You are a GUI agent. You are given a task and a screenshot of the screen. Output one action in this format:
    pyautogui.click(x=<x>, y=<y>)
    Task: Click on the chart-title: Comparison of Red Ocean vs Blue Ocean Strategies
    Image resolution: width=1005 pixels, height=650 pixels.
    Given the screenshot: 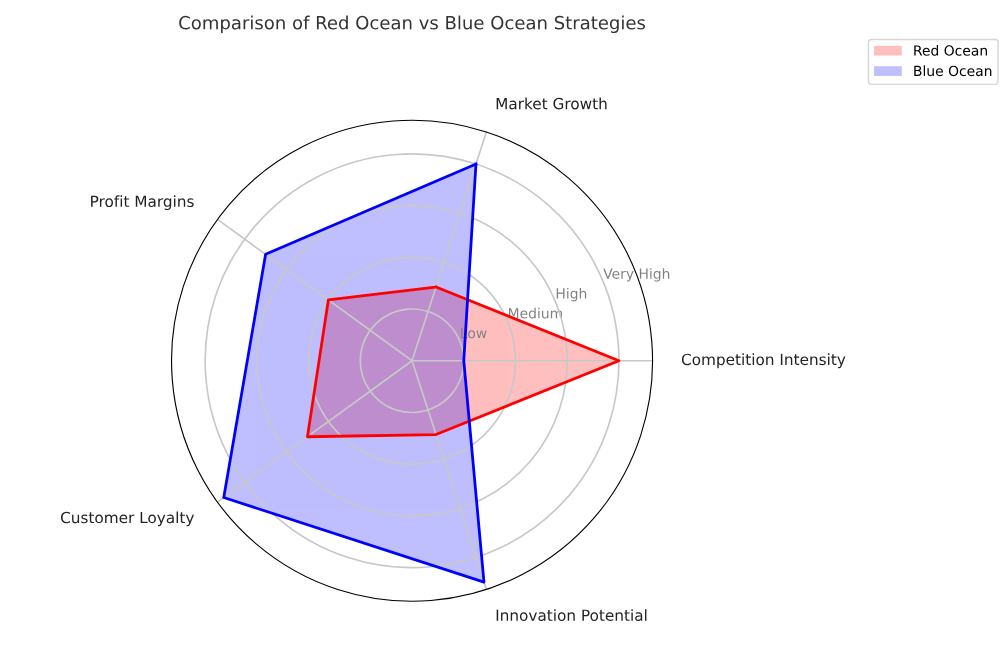 What is the action you would take?
    pyautogui.click(x=412, y=24)
    